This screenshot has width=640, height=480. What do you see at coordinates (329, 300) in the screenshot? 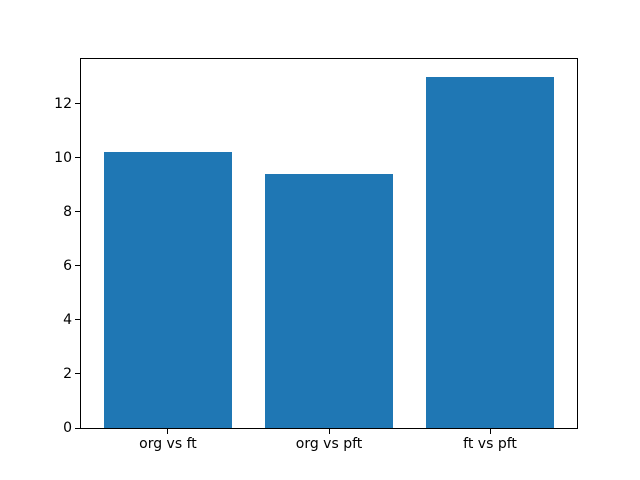
I see `bar-org-vs-pft` at bounding box center [329, 300].